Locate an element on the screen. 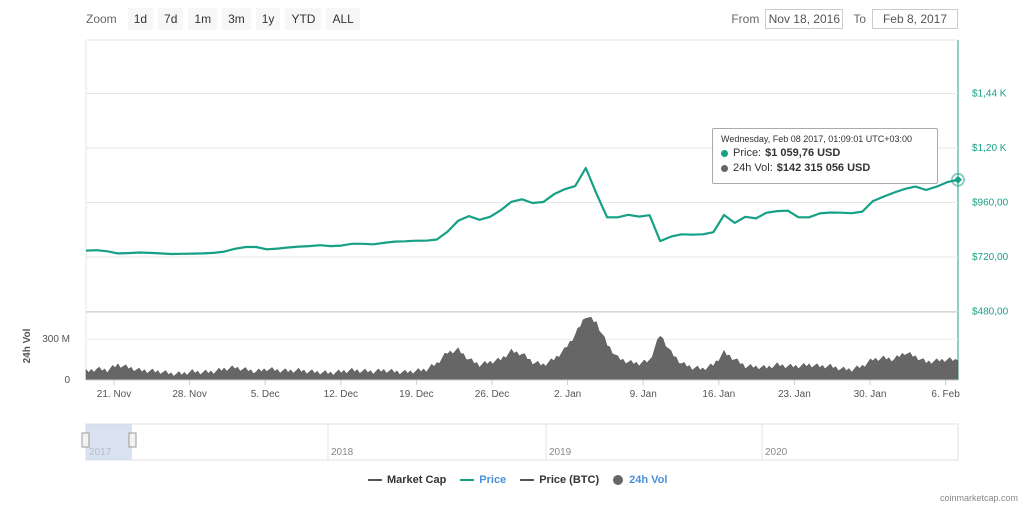  tooltip-vol-value: $142 315 056 USD is located at coordinates (823, 168).